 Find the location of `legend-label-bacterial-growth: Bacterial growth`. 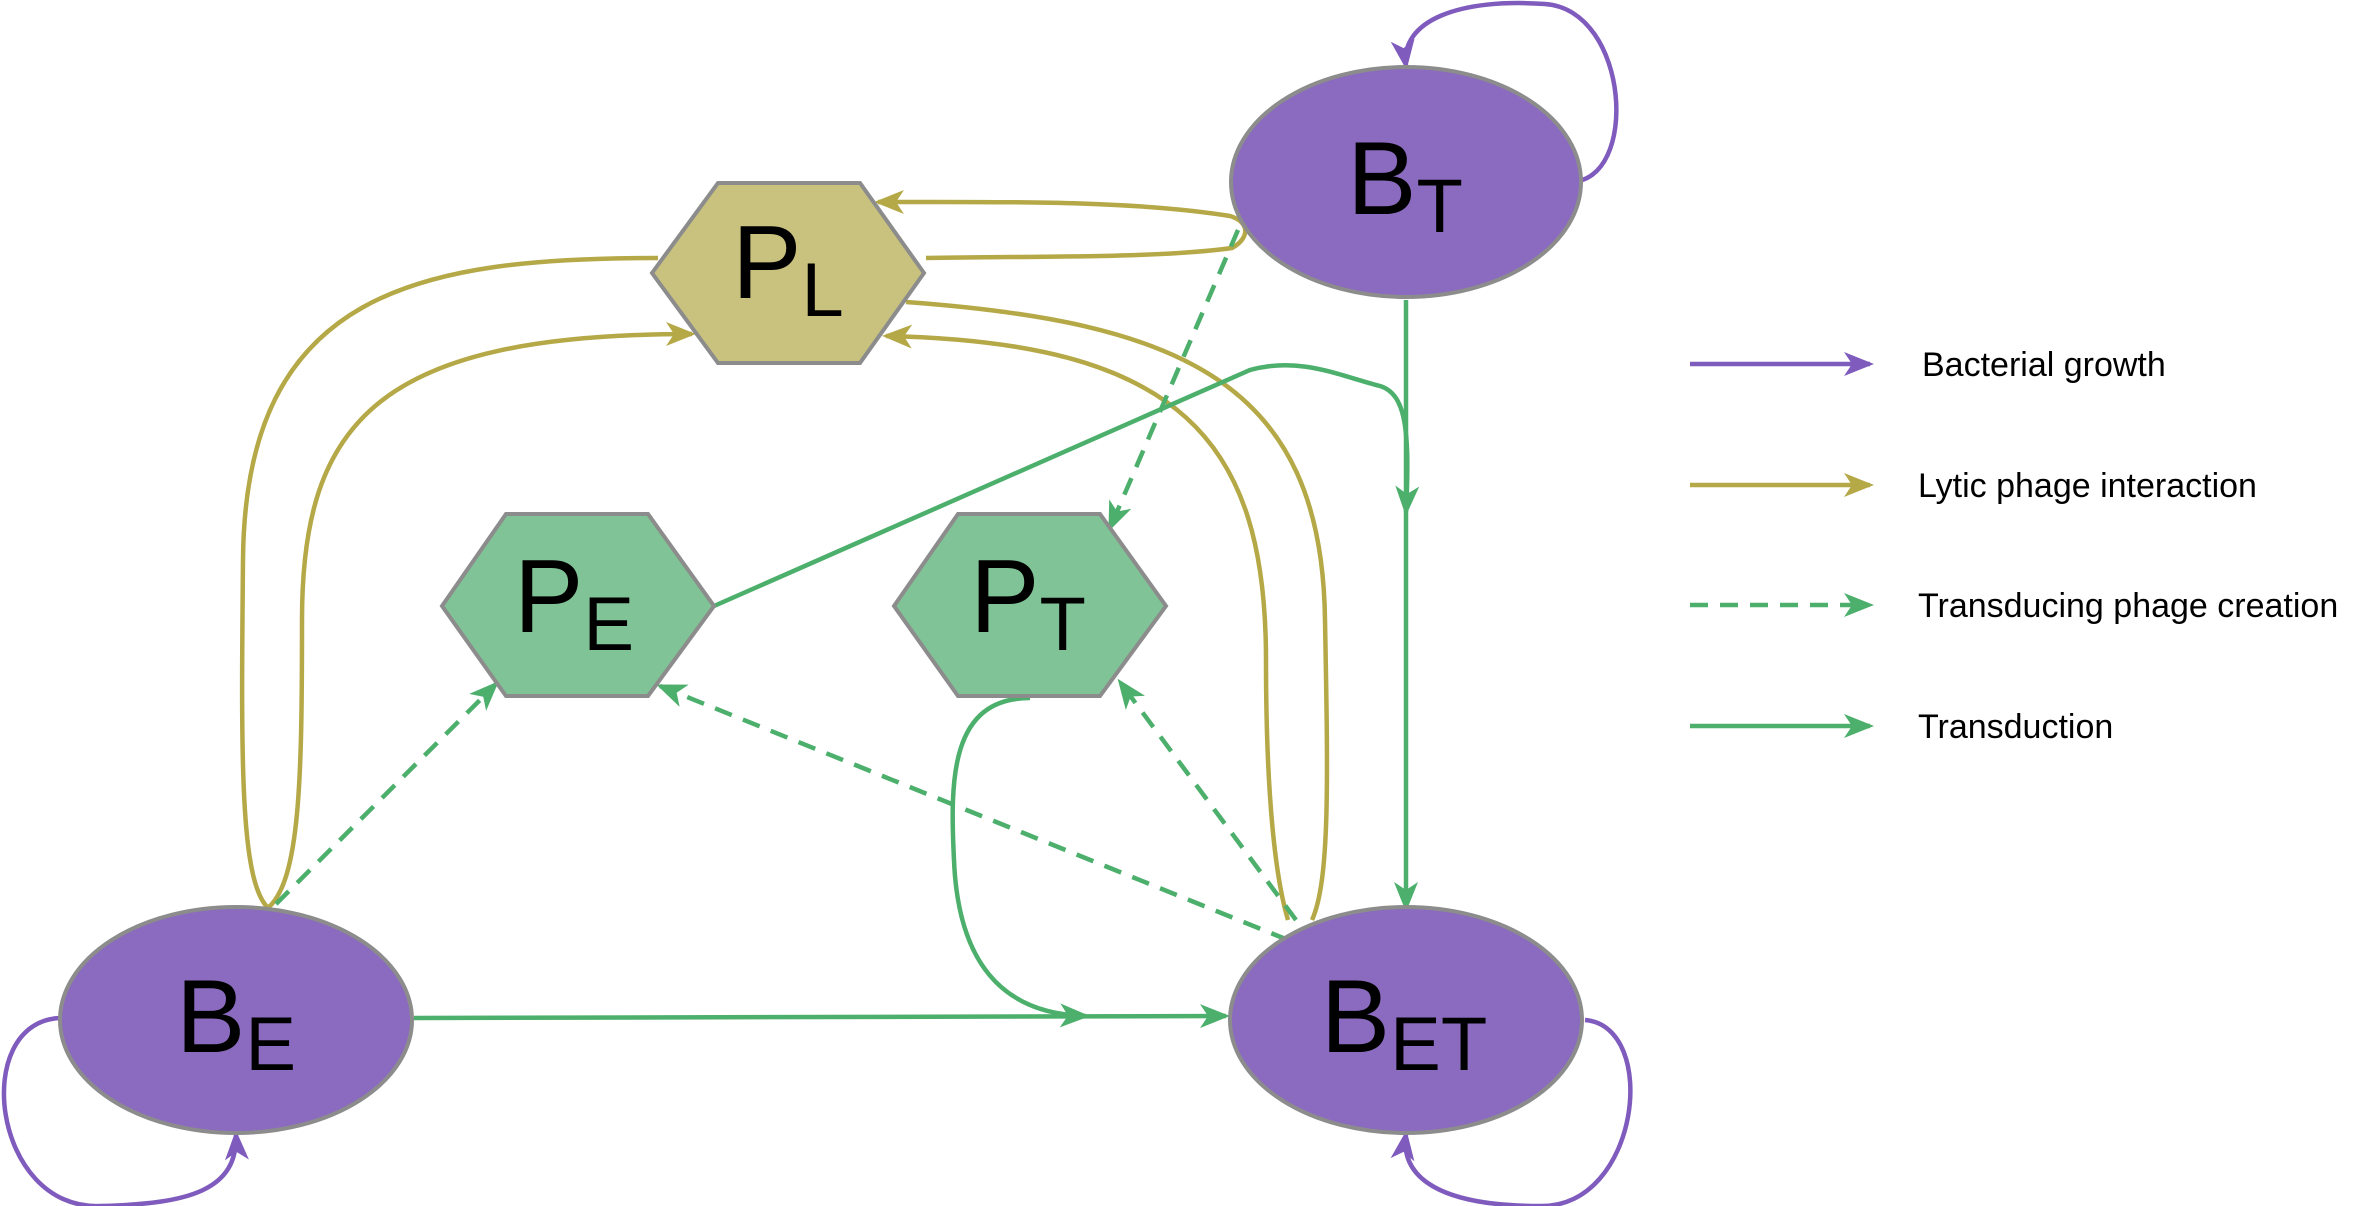

legend-label-bacterial-growth: Bacterial growth is located at coordinates (2044, 365).